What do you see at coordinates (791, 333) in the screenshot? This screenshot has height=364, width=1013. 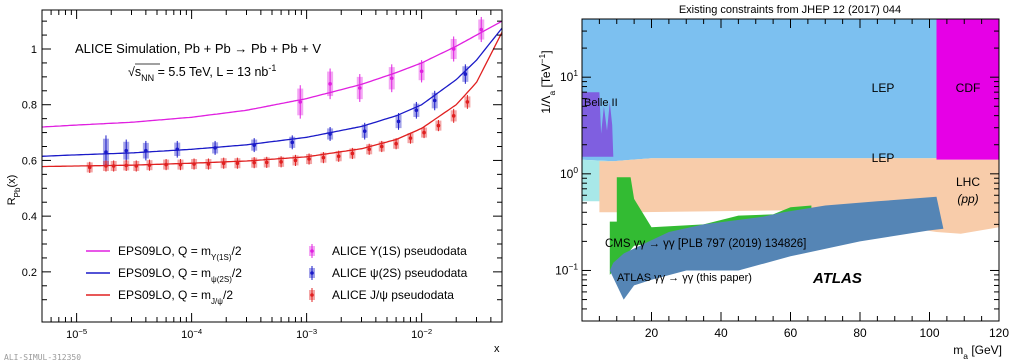 I see `x-tick-label: 60` at bounding box center [791, 333].